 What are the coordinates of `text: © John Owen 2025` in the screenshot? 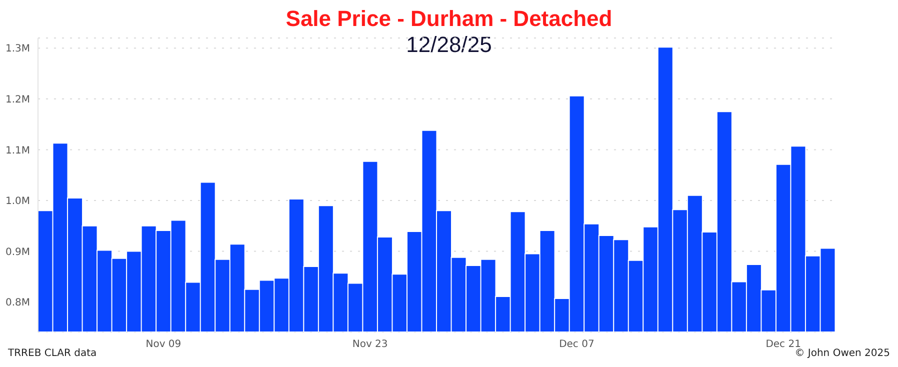 It's located at (842, 353).